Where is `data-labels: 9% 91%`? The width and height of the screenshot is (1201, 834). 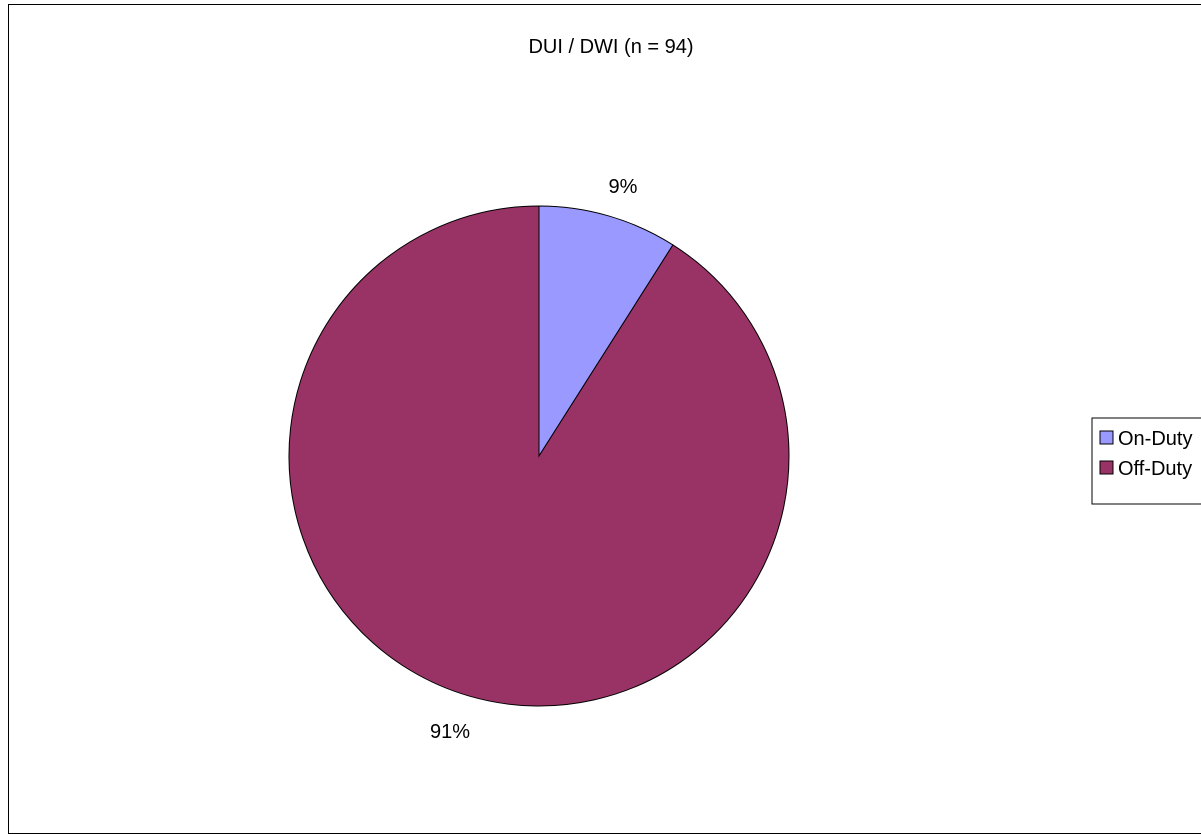 data-labels: 9% 91% is located at coordinates (534, 459).